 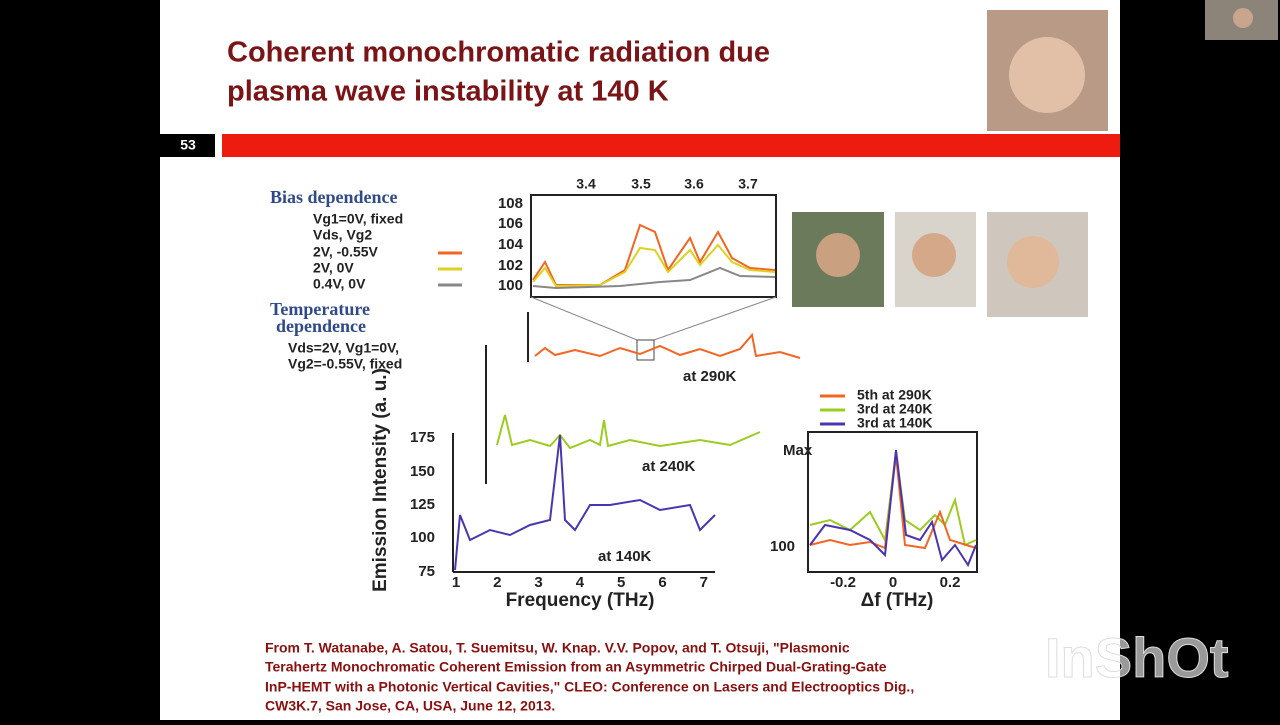 I want to click on x-ticks: 1 2 3 4 5 6 7, so click(x=580, y=582).